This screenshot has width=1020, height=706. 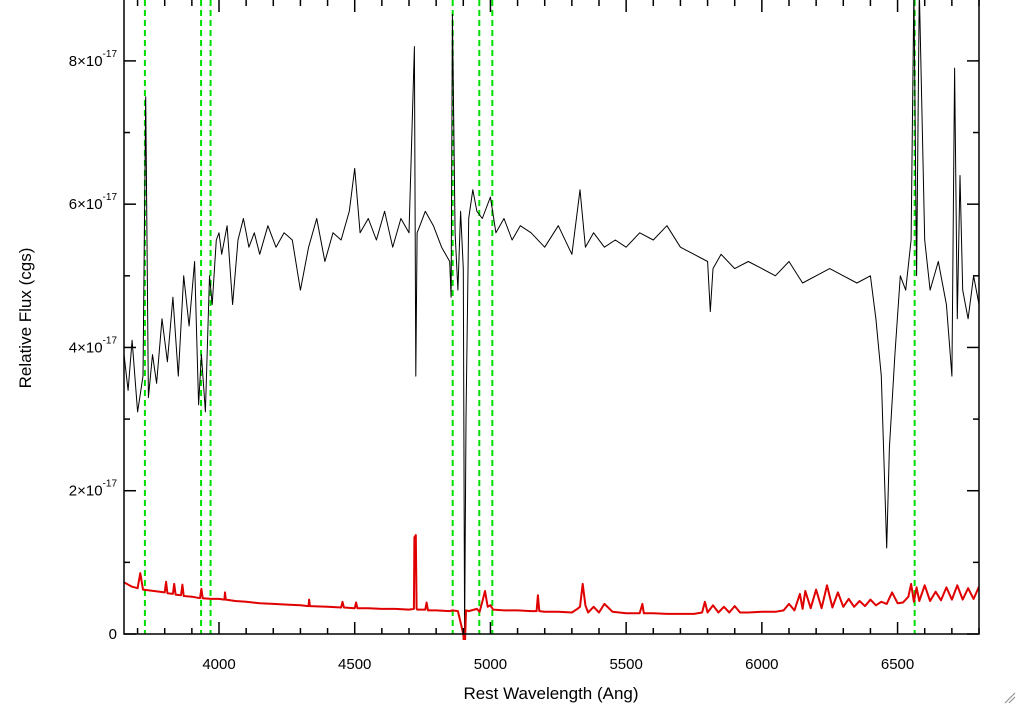 I want to click on error-spectrum-line, so click(x=551, y=587).